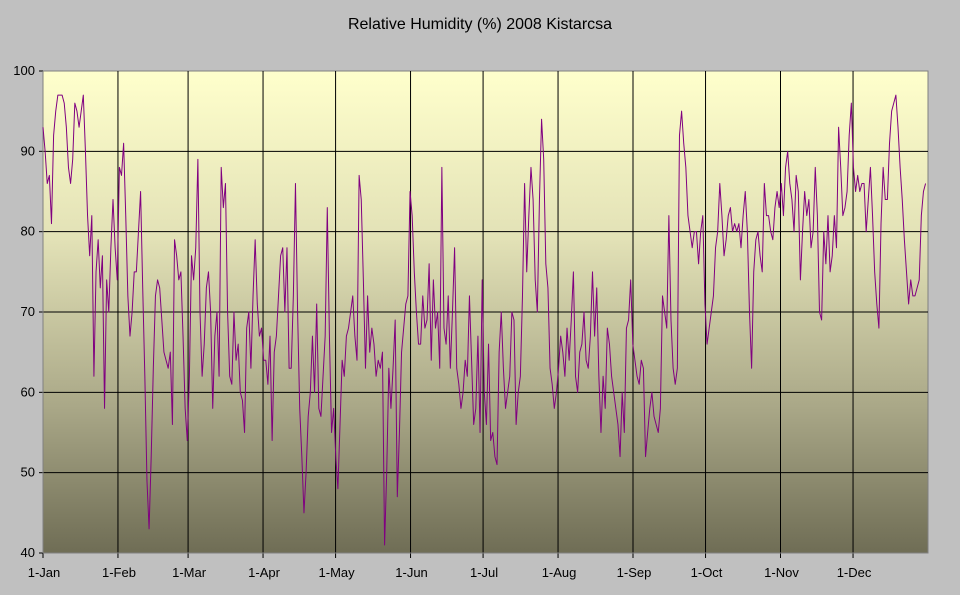  Describe the element at coordinates (119, 572) in the screenshot. I see `x-tick-label: 1-Feb` at that location.